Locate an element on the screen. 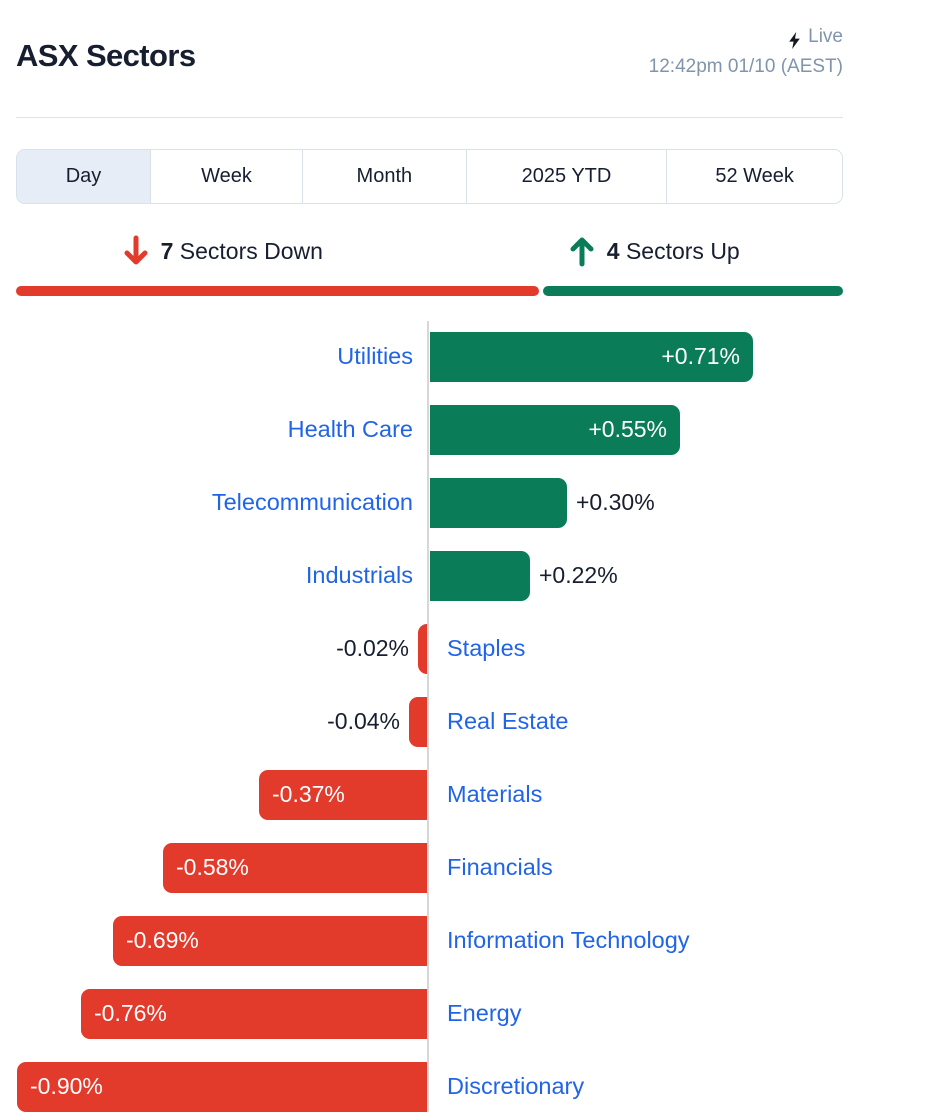  sector-bar: -0.37% is located at coordinates (343, 794).